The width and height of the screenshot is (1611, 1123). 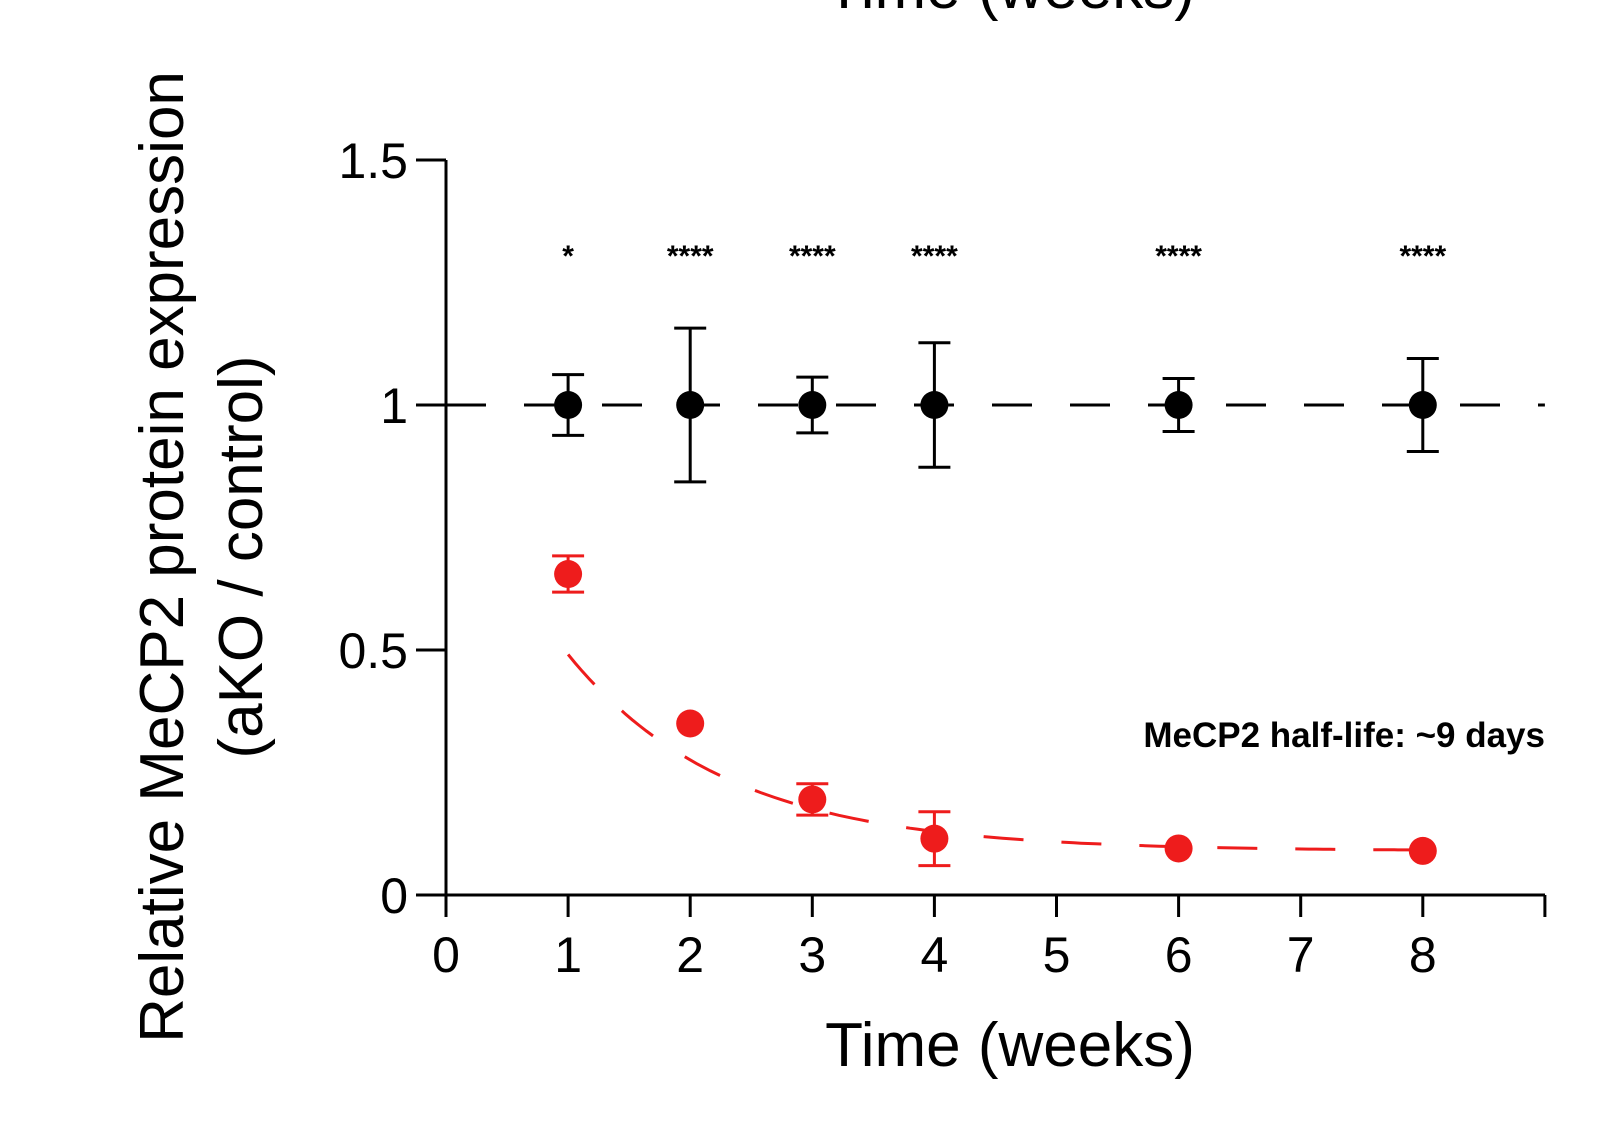 What do you see at coordinates (934, 955) in the screenshot?
I see `x-tick-label: 4` at bounding box center [934, 955].